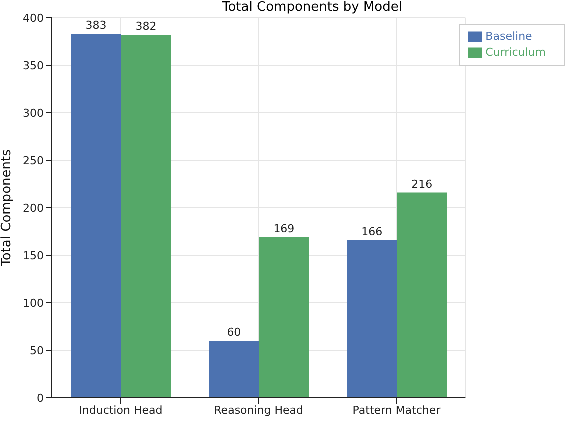 Image resolution: width=573 pixels, height=423 pixels. Describe the element at coordinates (509, 36) in the screenshot. I see `legend-label: Baseline` at that location.